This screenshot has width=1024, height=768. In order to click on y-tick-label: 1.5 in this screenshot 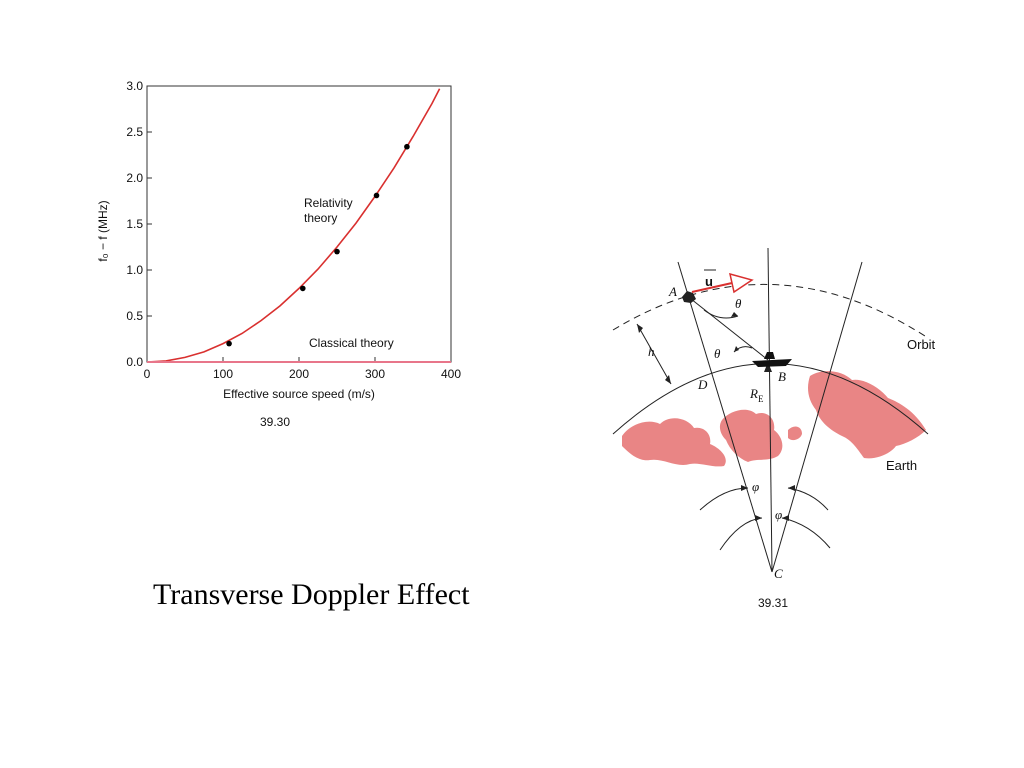, I will do `click(134, 224)`.